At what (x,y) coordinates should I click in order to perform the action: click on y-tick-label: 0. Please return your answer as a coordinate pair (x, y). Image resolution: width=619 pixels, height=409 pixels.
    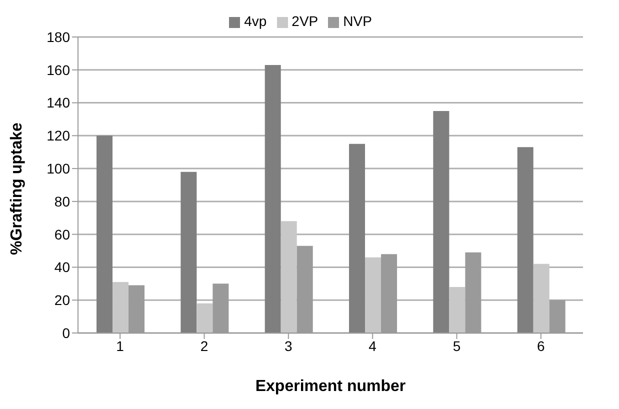
    Looking at the image, I should click on (66, 332).